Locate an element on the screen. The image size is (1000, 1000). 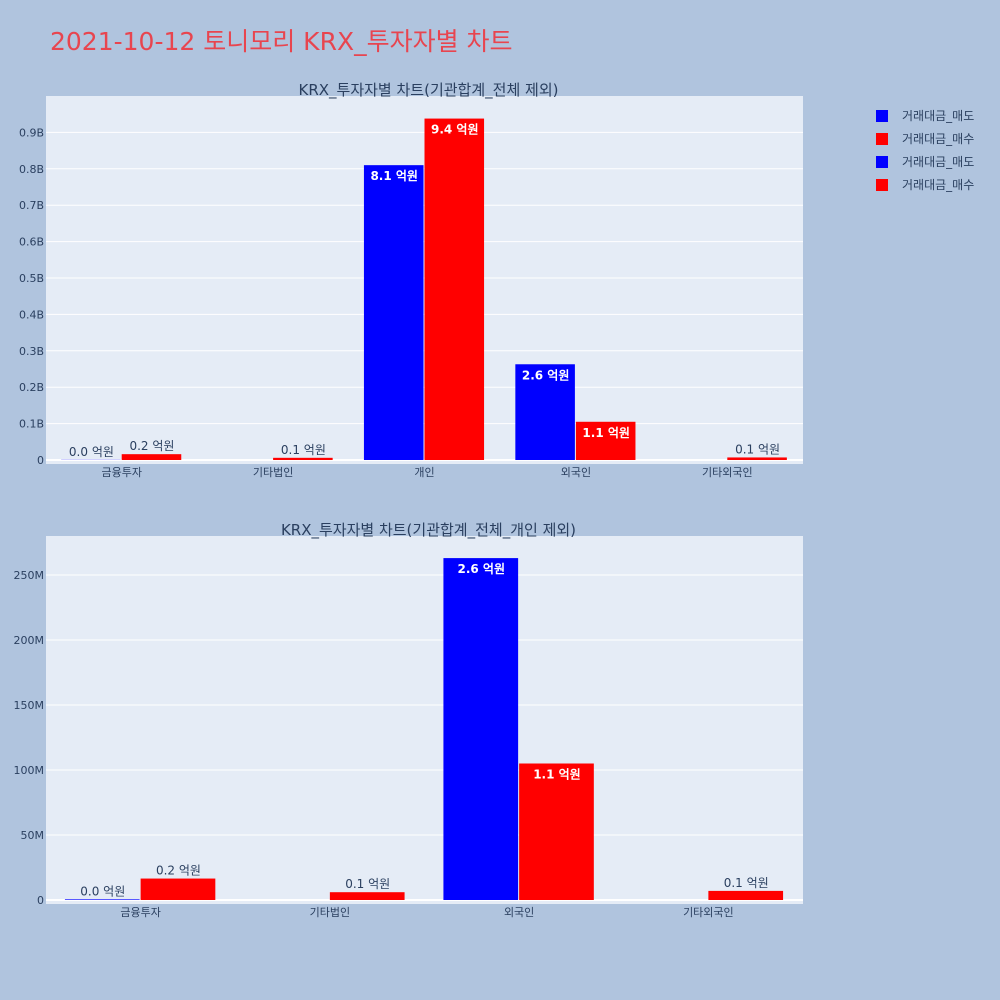
y-tick-label: 0.9B is located at coordinates (31, 132).